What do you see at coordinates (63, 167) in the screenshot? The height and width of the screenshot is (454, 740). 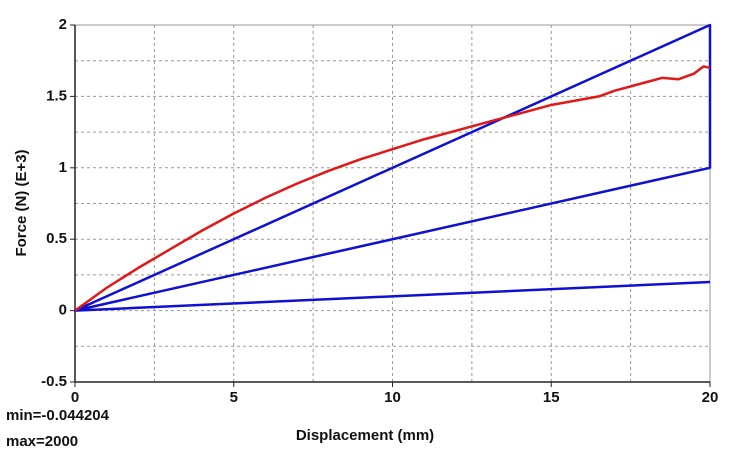 I see `y-tick-label: 1` at bounding box center [63, 167].